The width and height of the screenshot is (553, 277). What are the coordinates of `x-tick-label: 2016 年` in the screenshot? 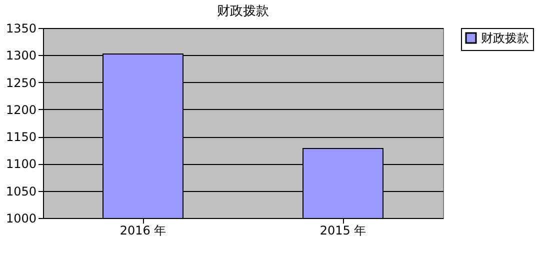 It's located at (143, 231).